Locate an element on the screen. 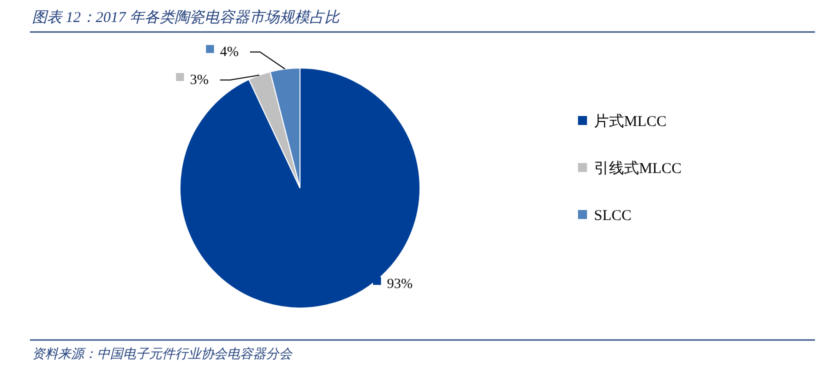 The width and height of the screenshot is (828, 379). legend-label: 引线式MLCC is located at coordinates (638, 168).